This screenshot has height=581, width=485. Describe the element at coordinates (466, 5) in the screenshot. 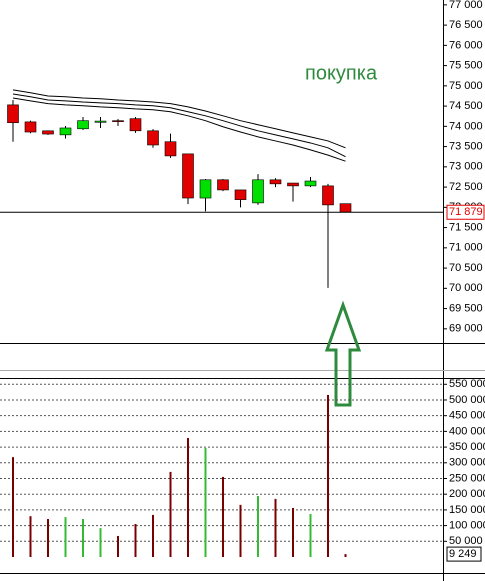

I see `y-tick-label: 77 000` at that location.